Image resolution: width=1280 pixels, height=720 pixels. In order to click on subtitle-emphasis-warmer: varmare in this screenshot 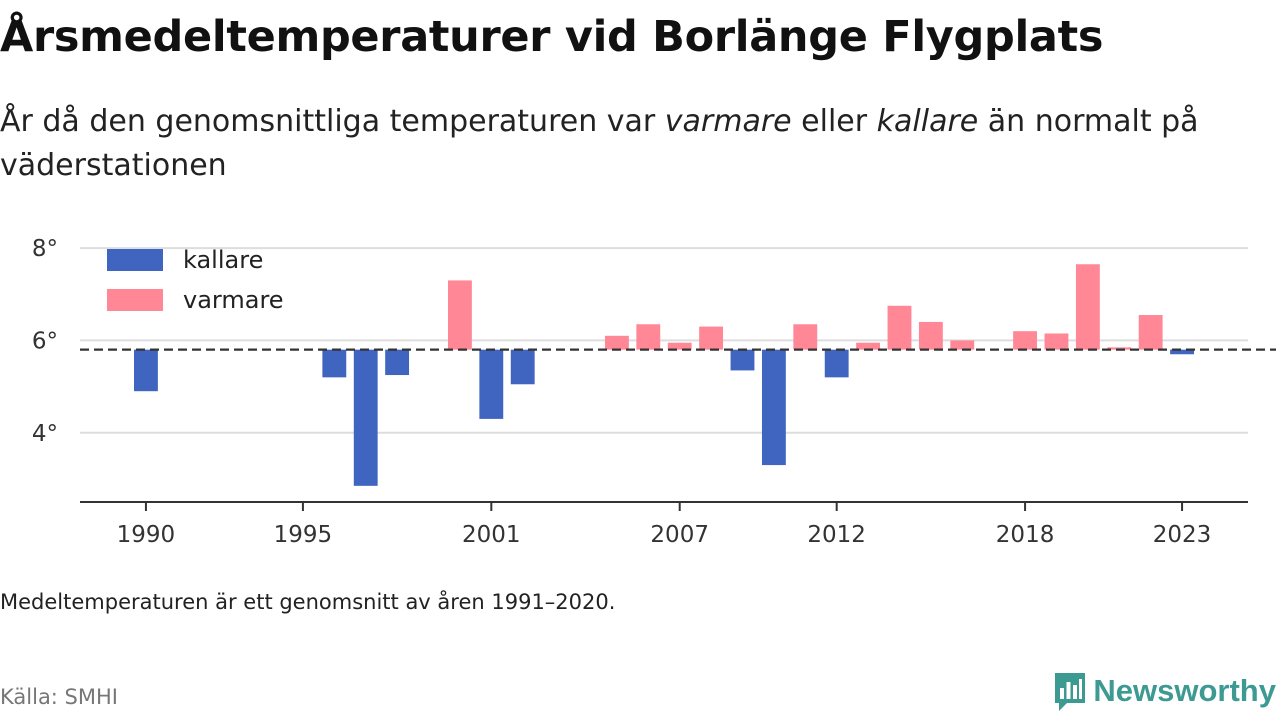, I will do `click(728, 121)`.